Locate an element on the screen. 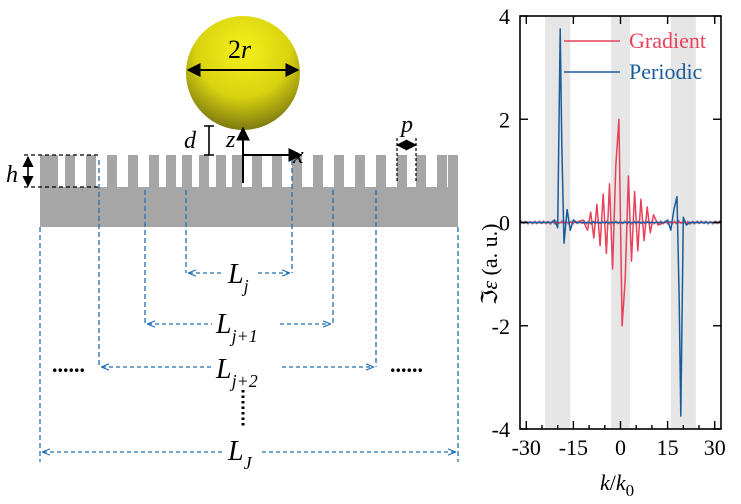 This screenshot has width=741, height=504. legend: Gradient Periodic is located at coordinates (635, 56).